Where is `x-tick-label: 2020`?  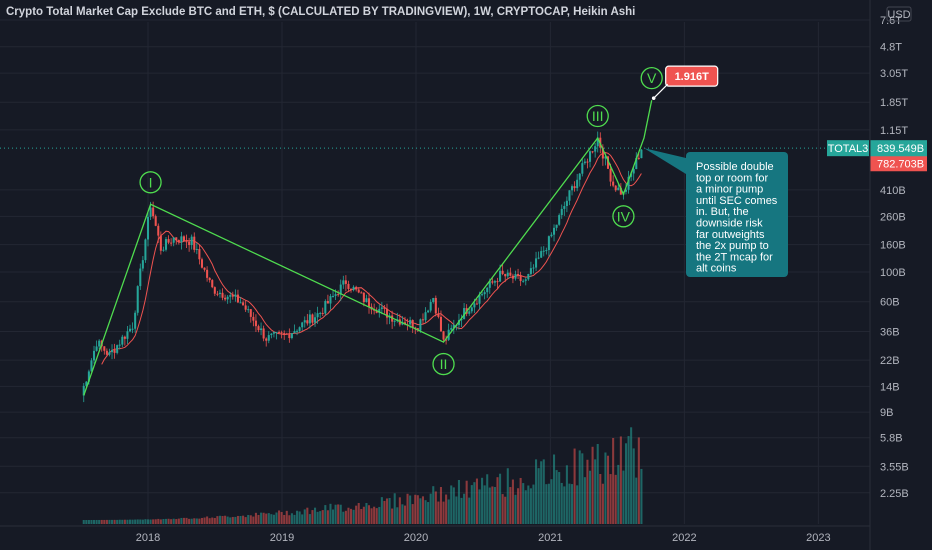
x-tick-label: 2020 is located at coordinates (416, 538).